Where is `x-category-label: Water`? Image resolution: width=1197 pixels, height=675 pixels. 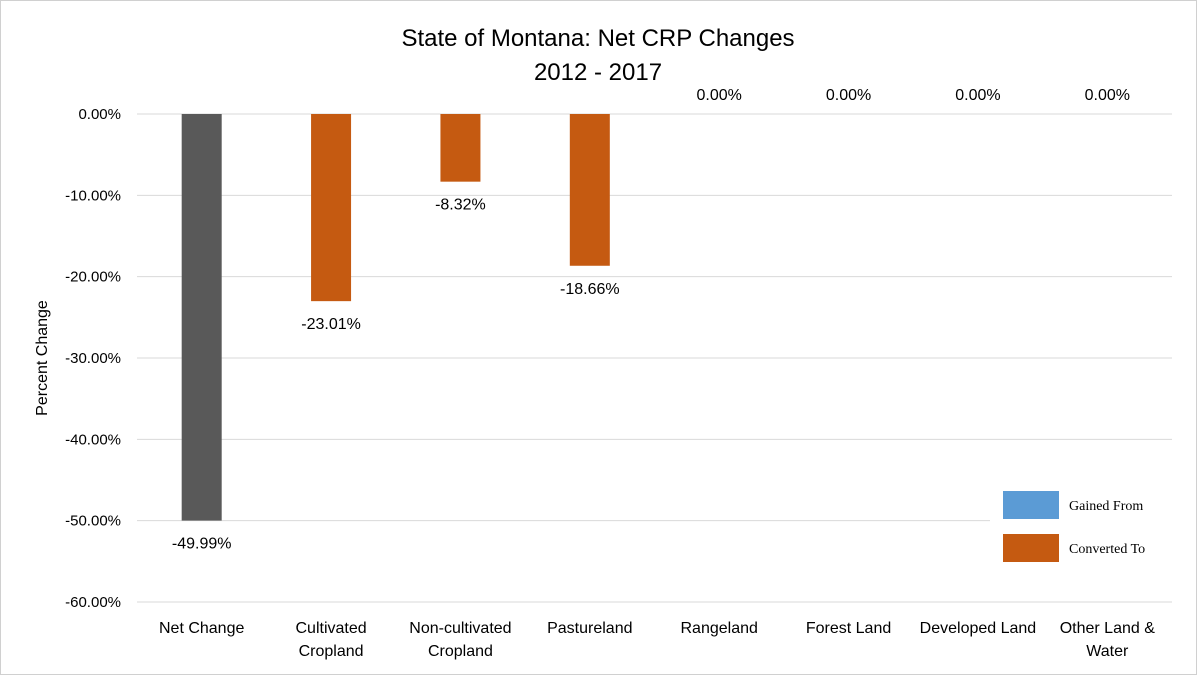 x-category-label: Water is located at coordinates (1107, 651).